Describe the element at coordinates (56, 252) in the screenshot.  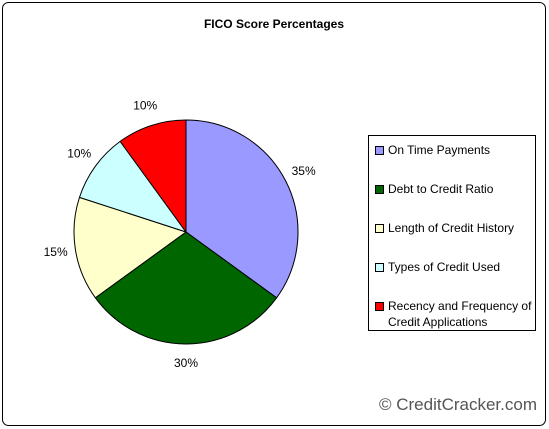
I see `data-label: 15%` at that location.